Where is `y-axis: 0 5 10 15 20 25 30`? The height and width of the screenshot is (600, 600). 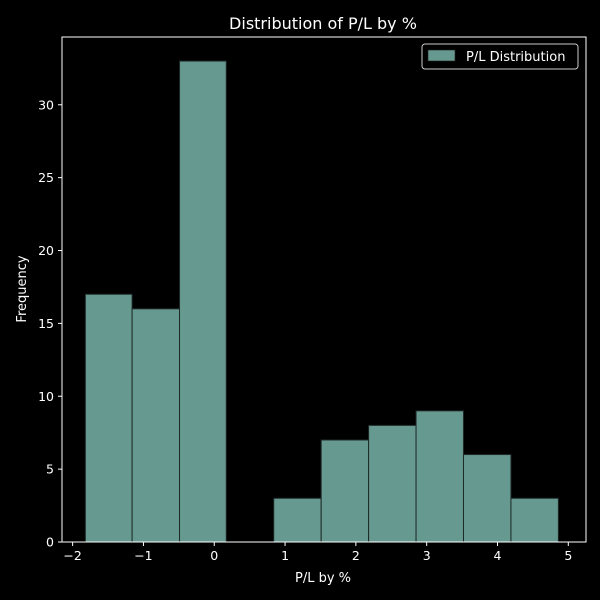 y-axis: 0 5 10 15 20 25 30 is located at coordinates (50, 323).